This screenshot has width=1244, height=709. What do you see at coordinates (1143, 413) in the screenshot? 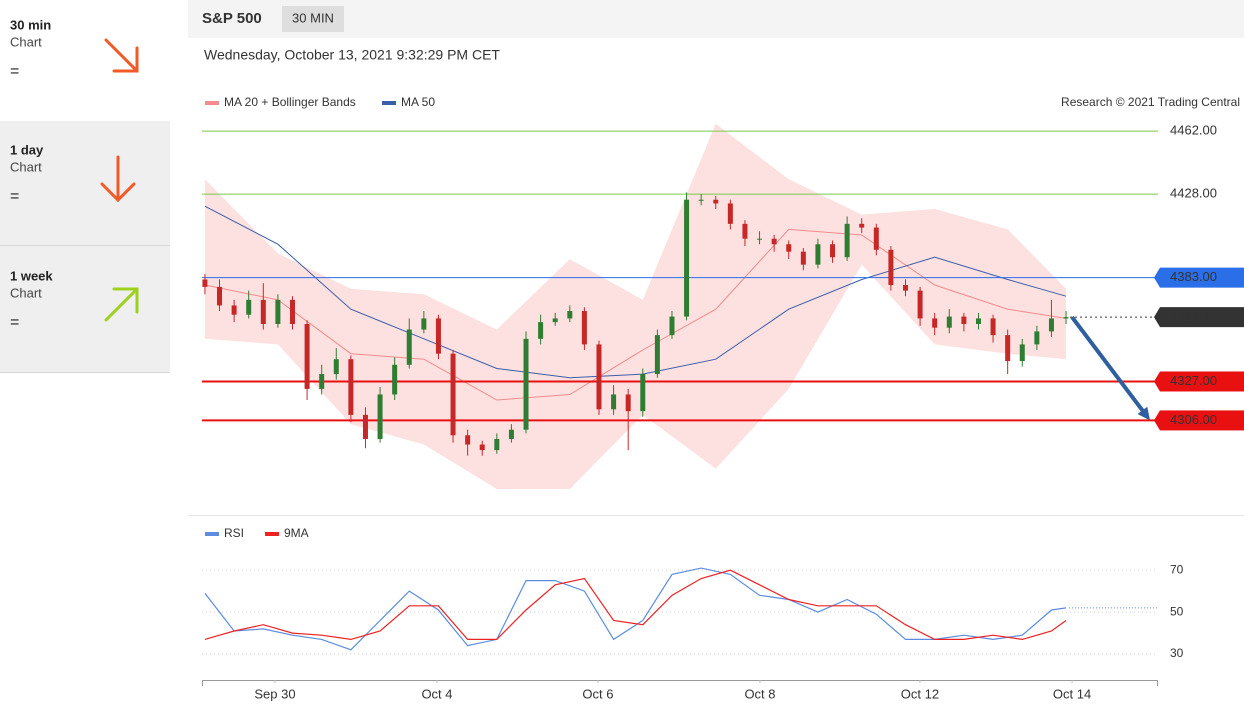
I see `target-arrow-head` at bounding box center [1143, 413].